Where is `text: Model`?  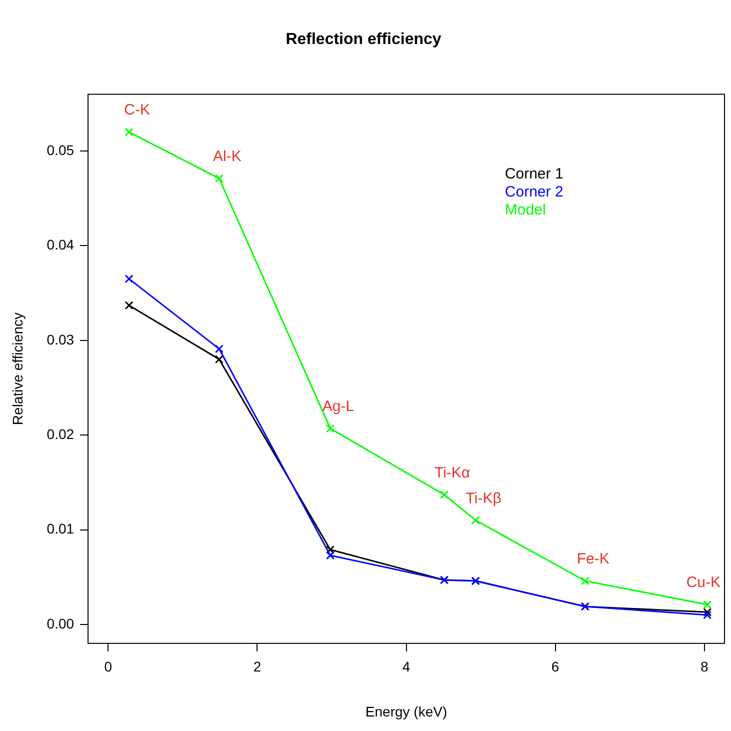 text: Model is located at coordinates (525, 209).